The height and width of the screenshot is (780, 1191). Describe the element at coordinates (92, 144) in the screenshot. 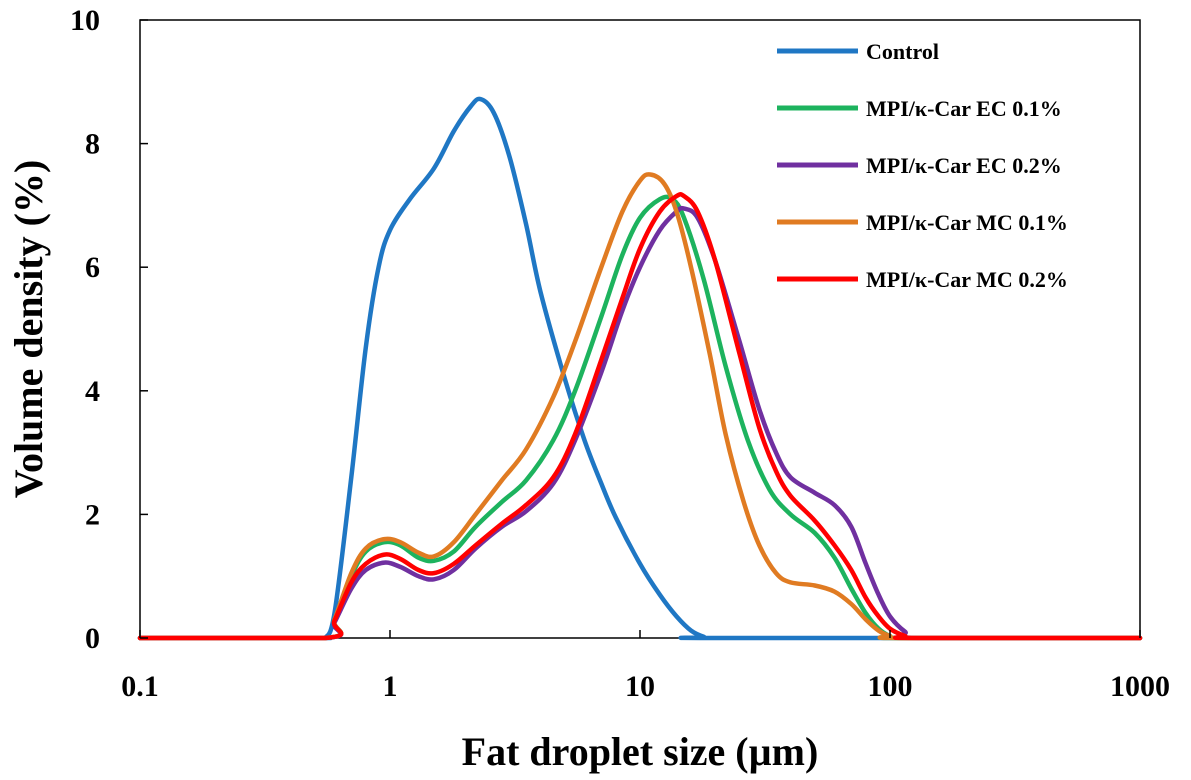

I see `y-tick-label: 8` at that location.